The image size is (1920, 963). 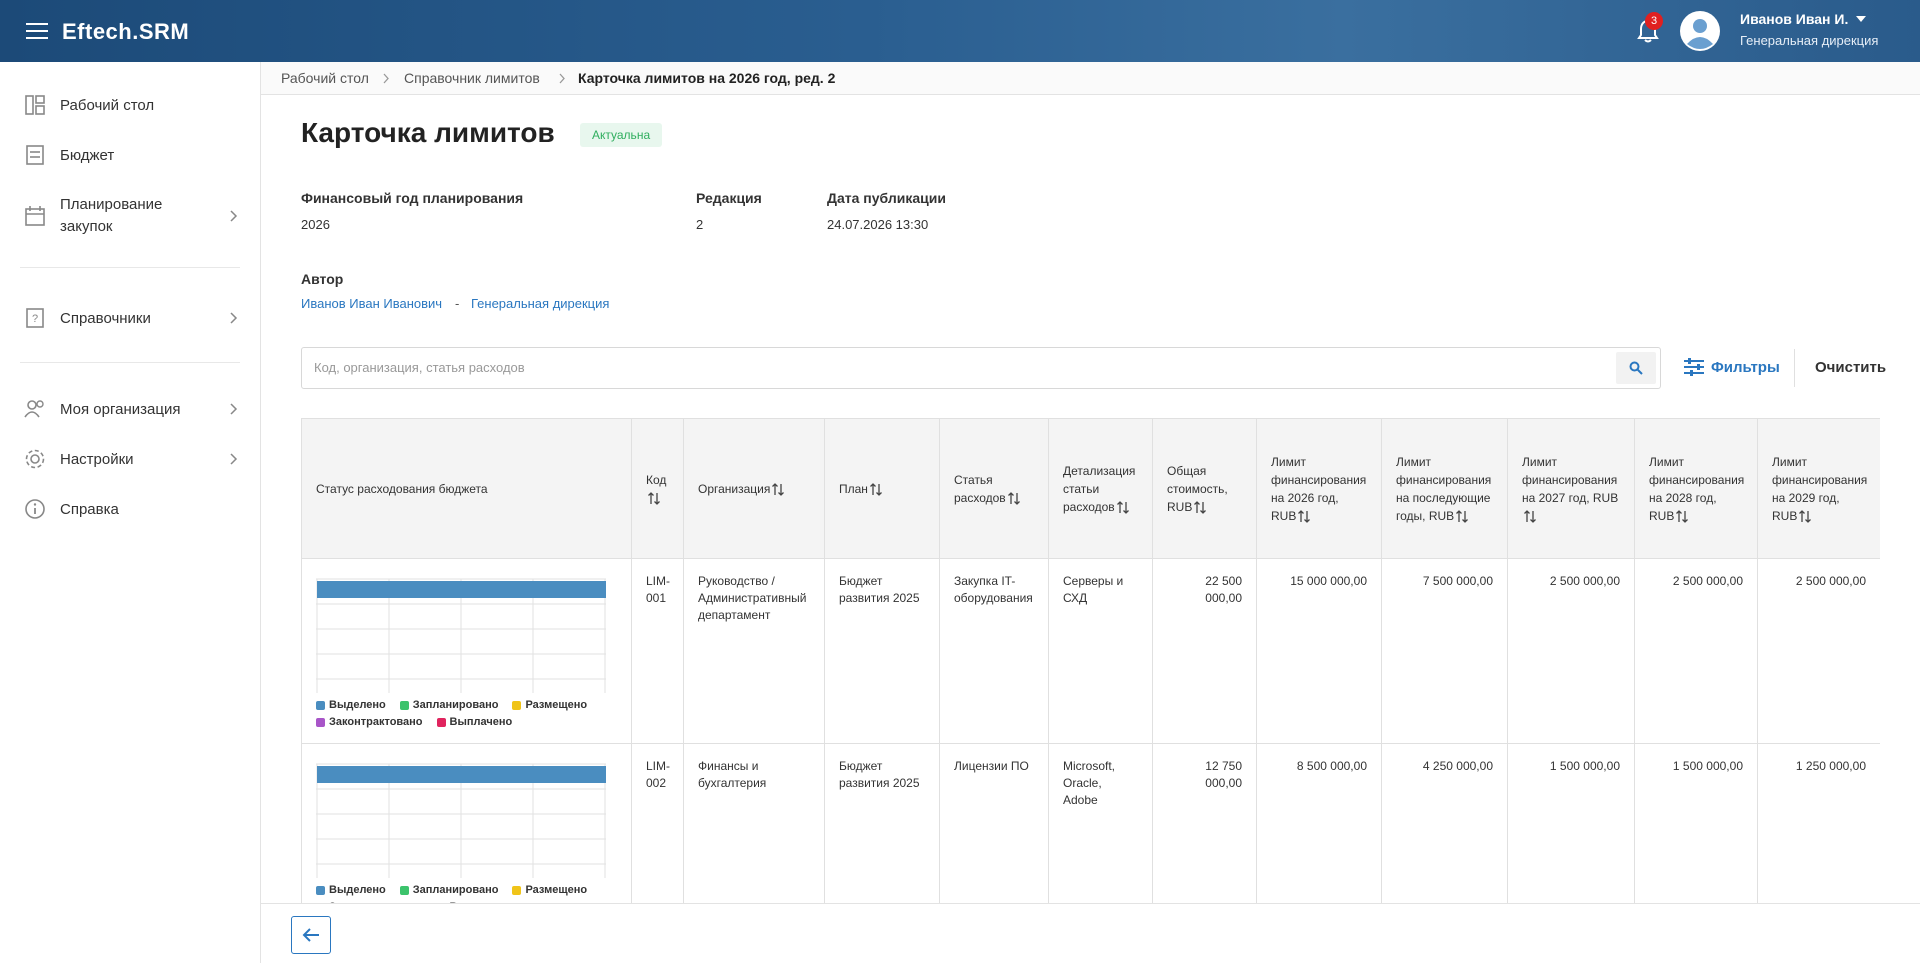 I want to click on table-cell: LIM-002, so click(x=657, y=823).